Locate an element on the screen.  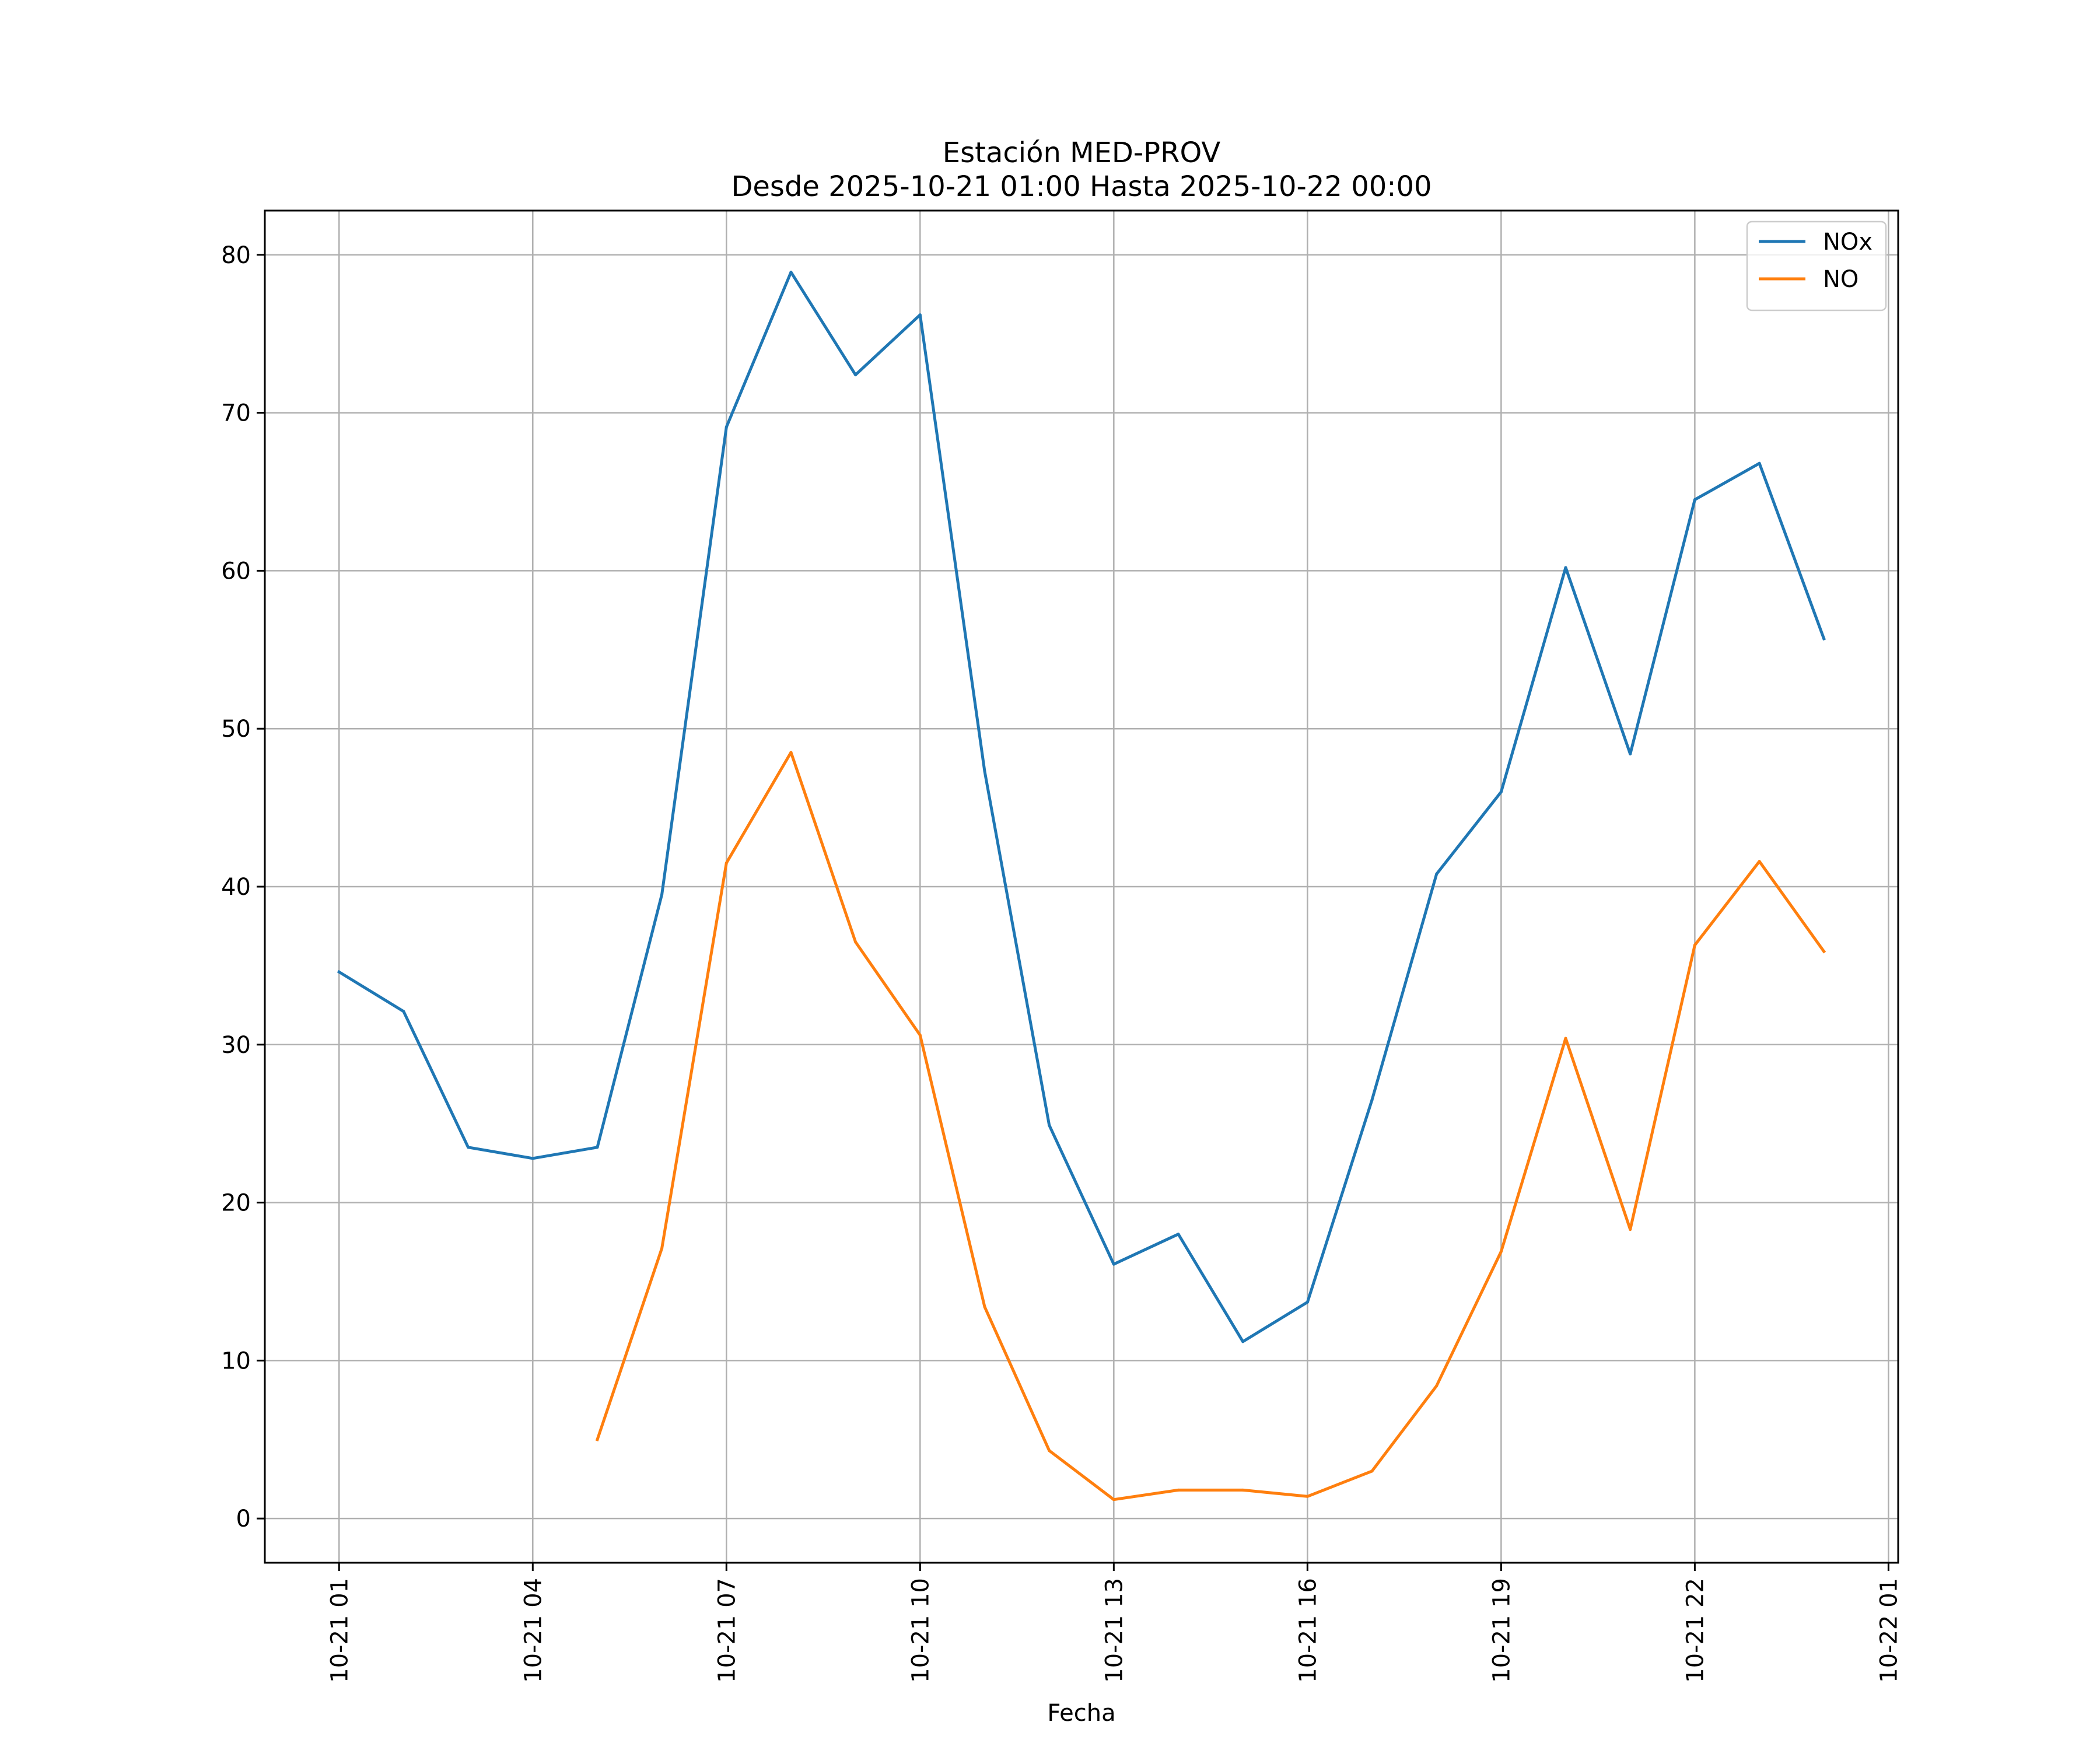
y-tick-label: 30 is located at coordinates (236, 1045).